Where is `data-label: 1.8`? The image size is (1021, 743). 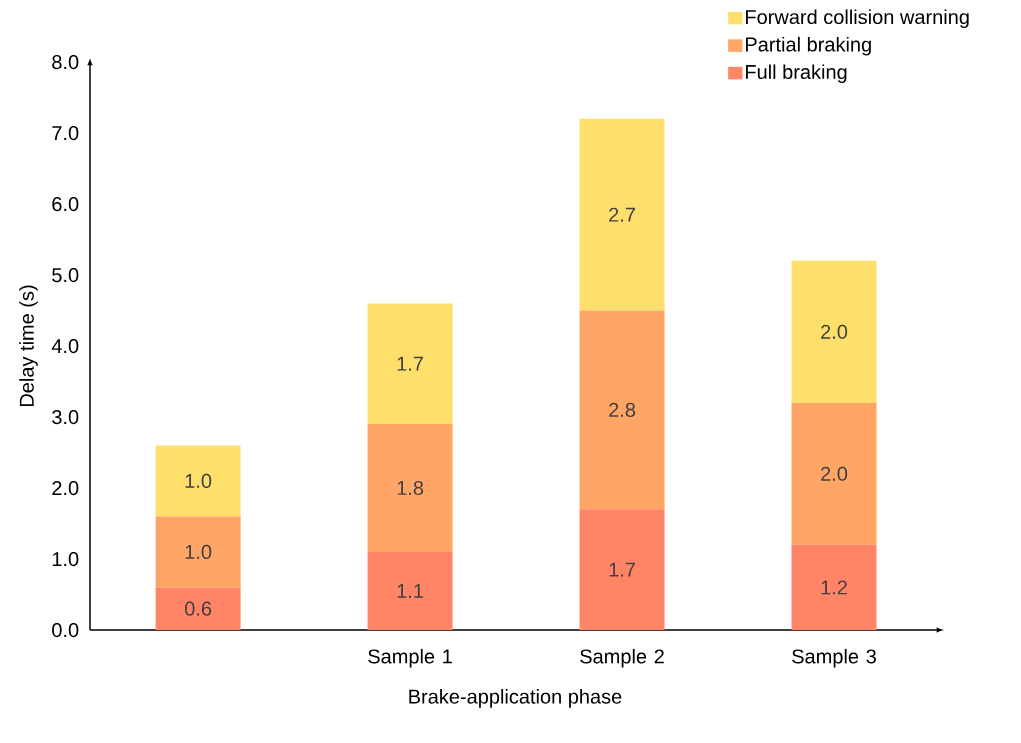
data-label: 1.8 is located at coordinates (410, 488).